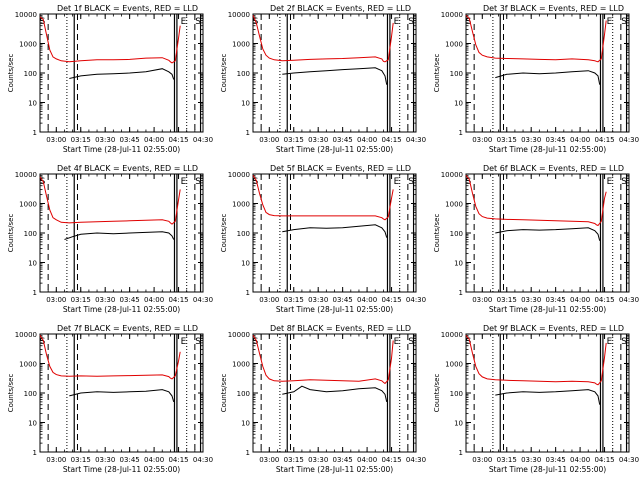 The height and width of the screenshot is (485, 640). Describe the element at coordinates (340, 168) in the screenshot. I see `chart-title: Det 5f BLACK = Events, RED = LLD` at that location.